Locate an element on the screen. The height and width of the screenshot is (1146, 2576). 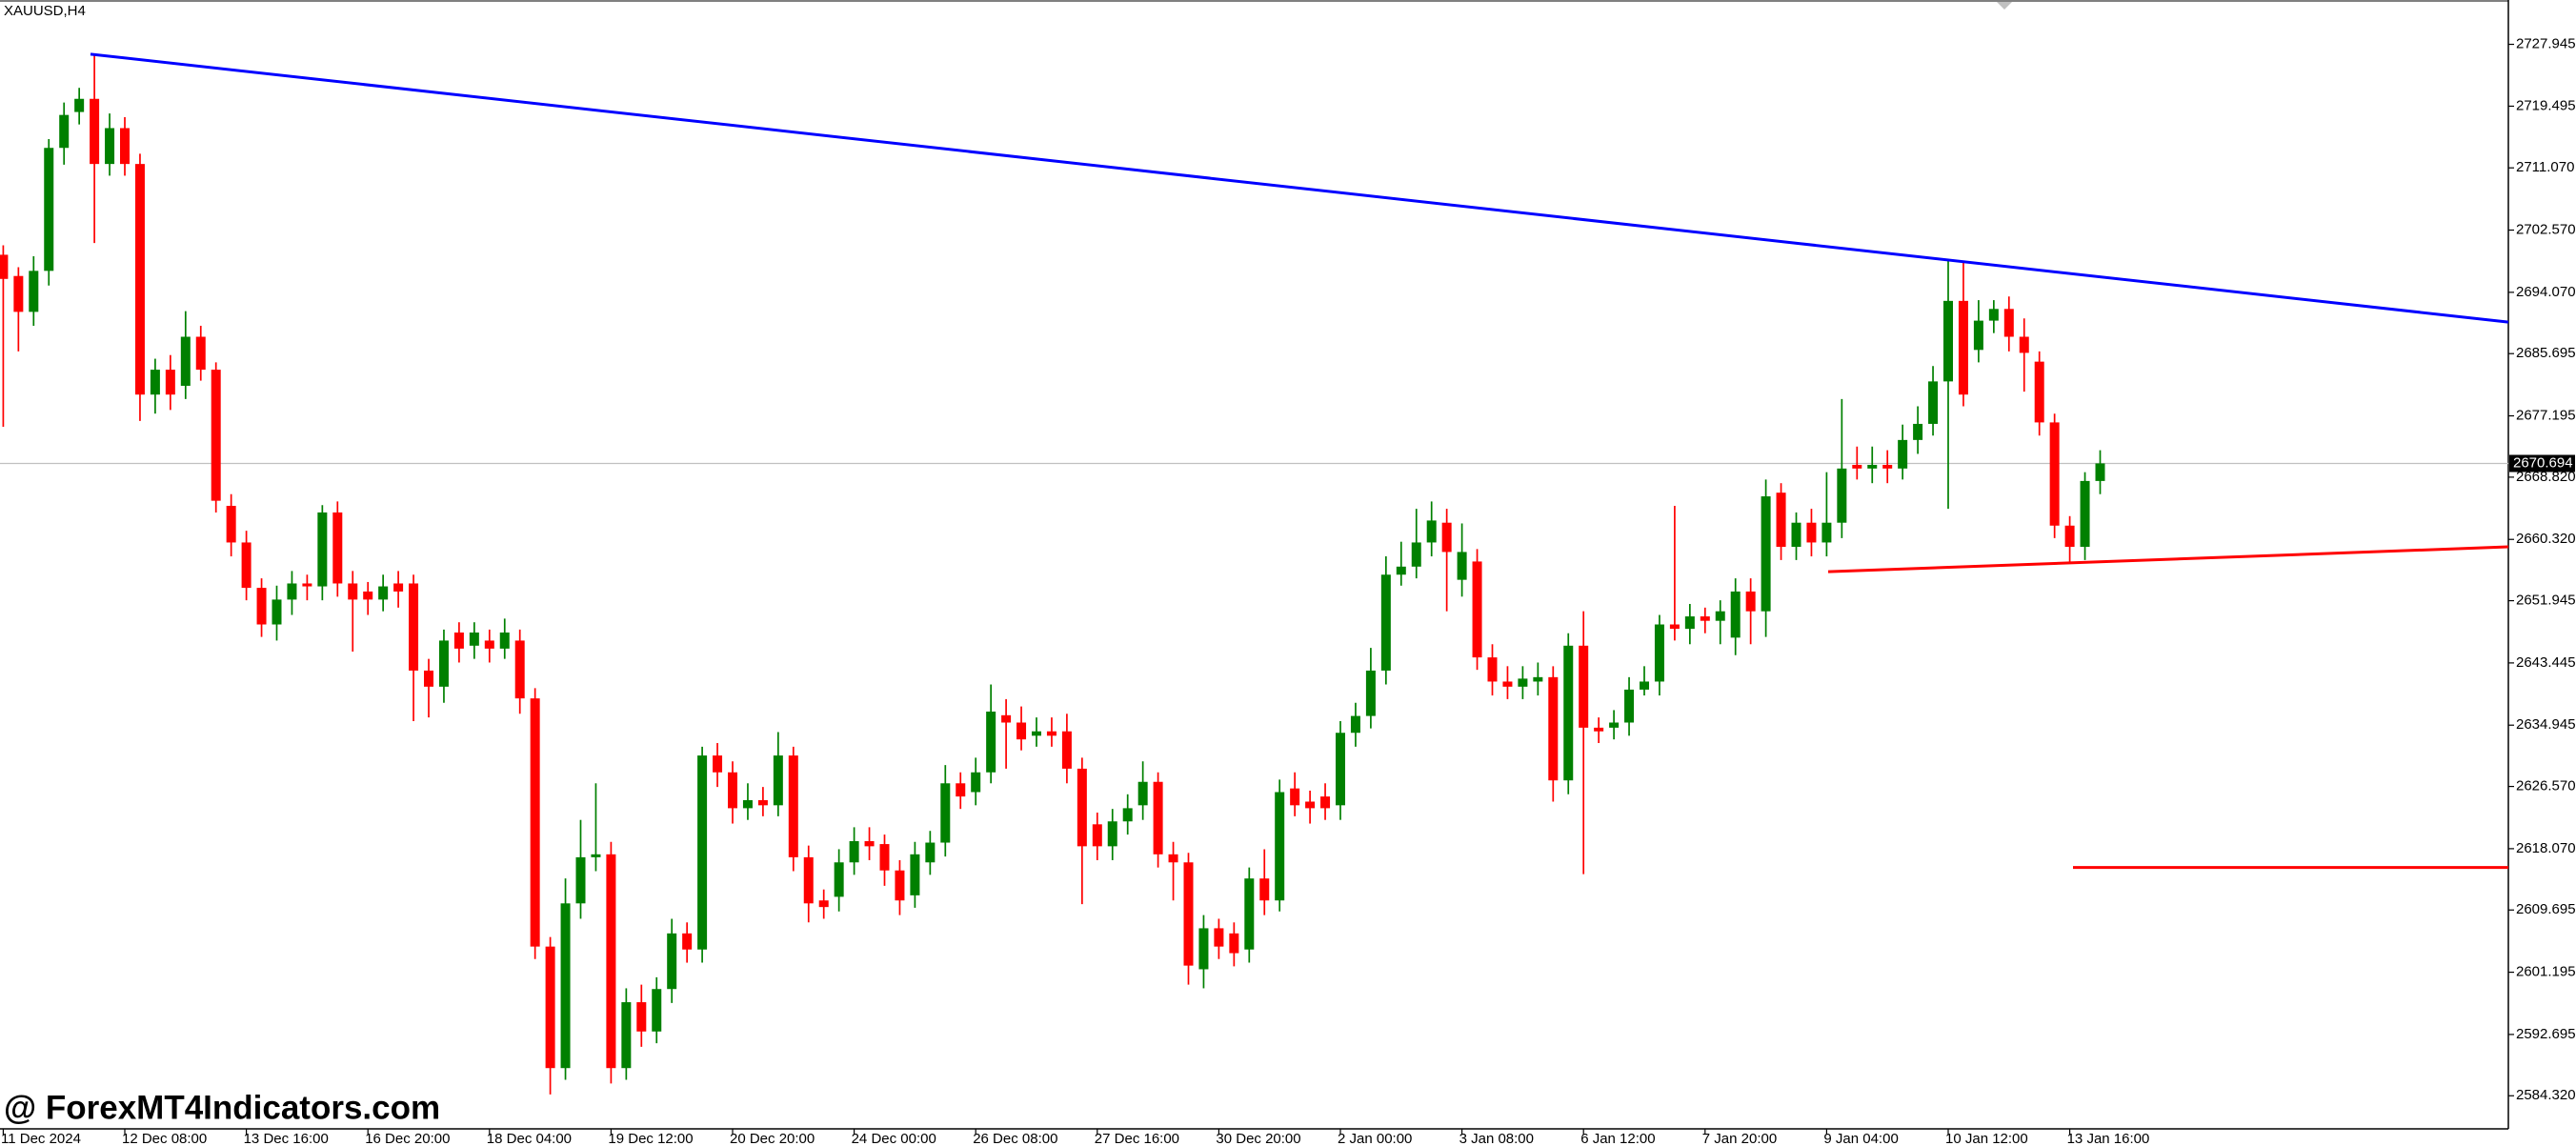
y-tick-label: 2685.695 is located at coordinates (2546, 353).